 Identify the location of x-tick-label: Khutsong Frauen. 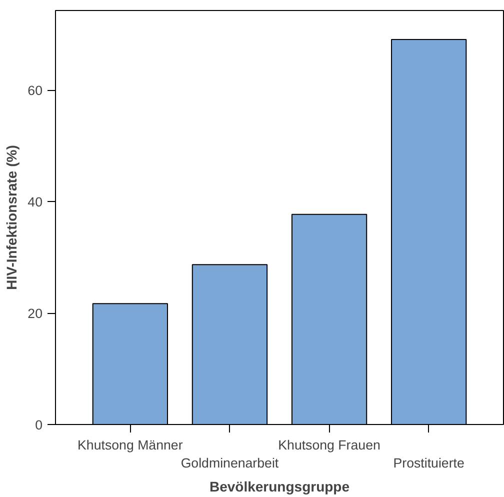
(329, 445).